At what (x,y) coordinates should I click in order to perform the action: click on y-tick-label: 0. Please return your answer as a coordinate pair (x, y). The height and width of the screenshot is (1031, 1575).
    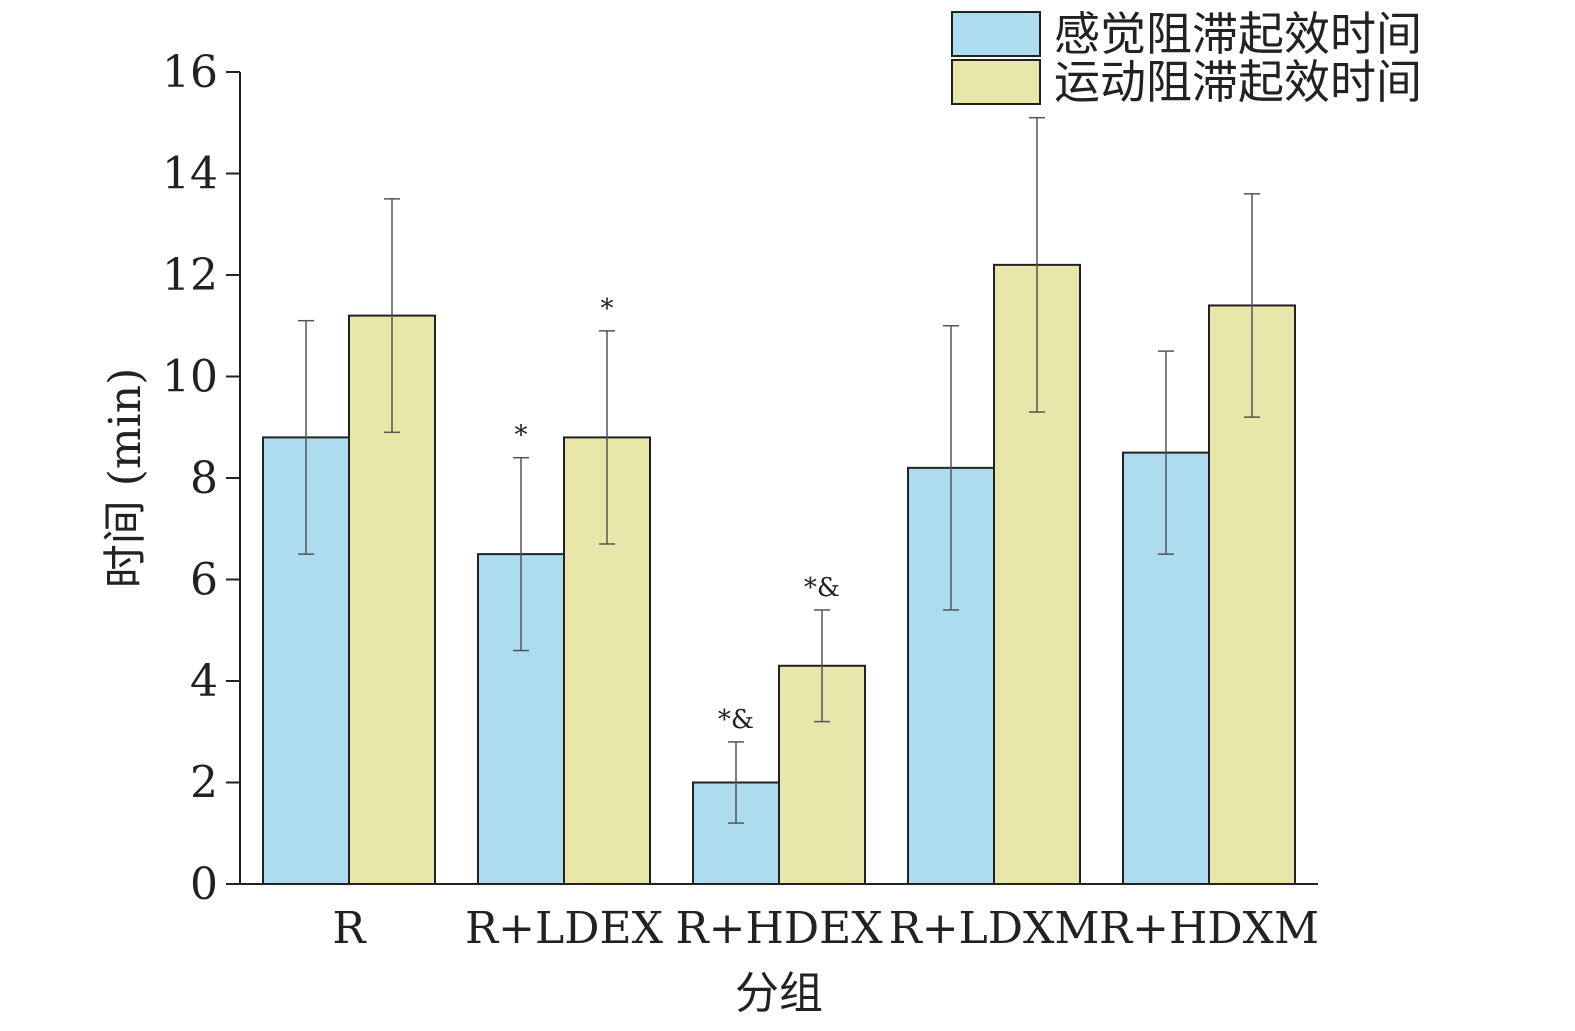
    Looking at the image, I should click on (204, 884).